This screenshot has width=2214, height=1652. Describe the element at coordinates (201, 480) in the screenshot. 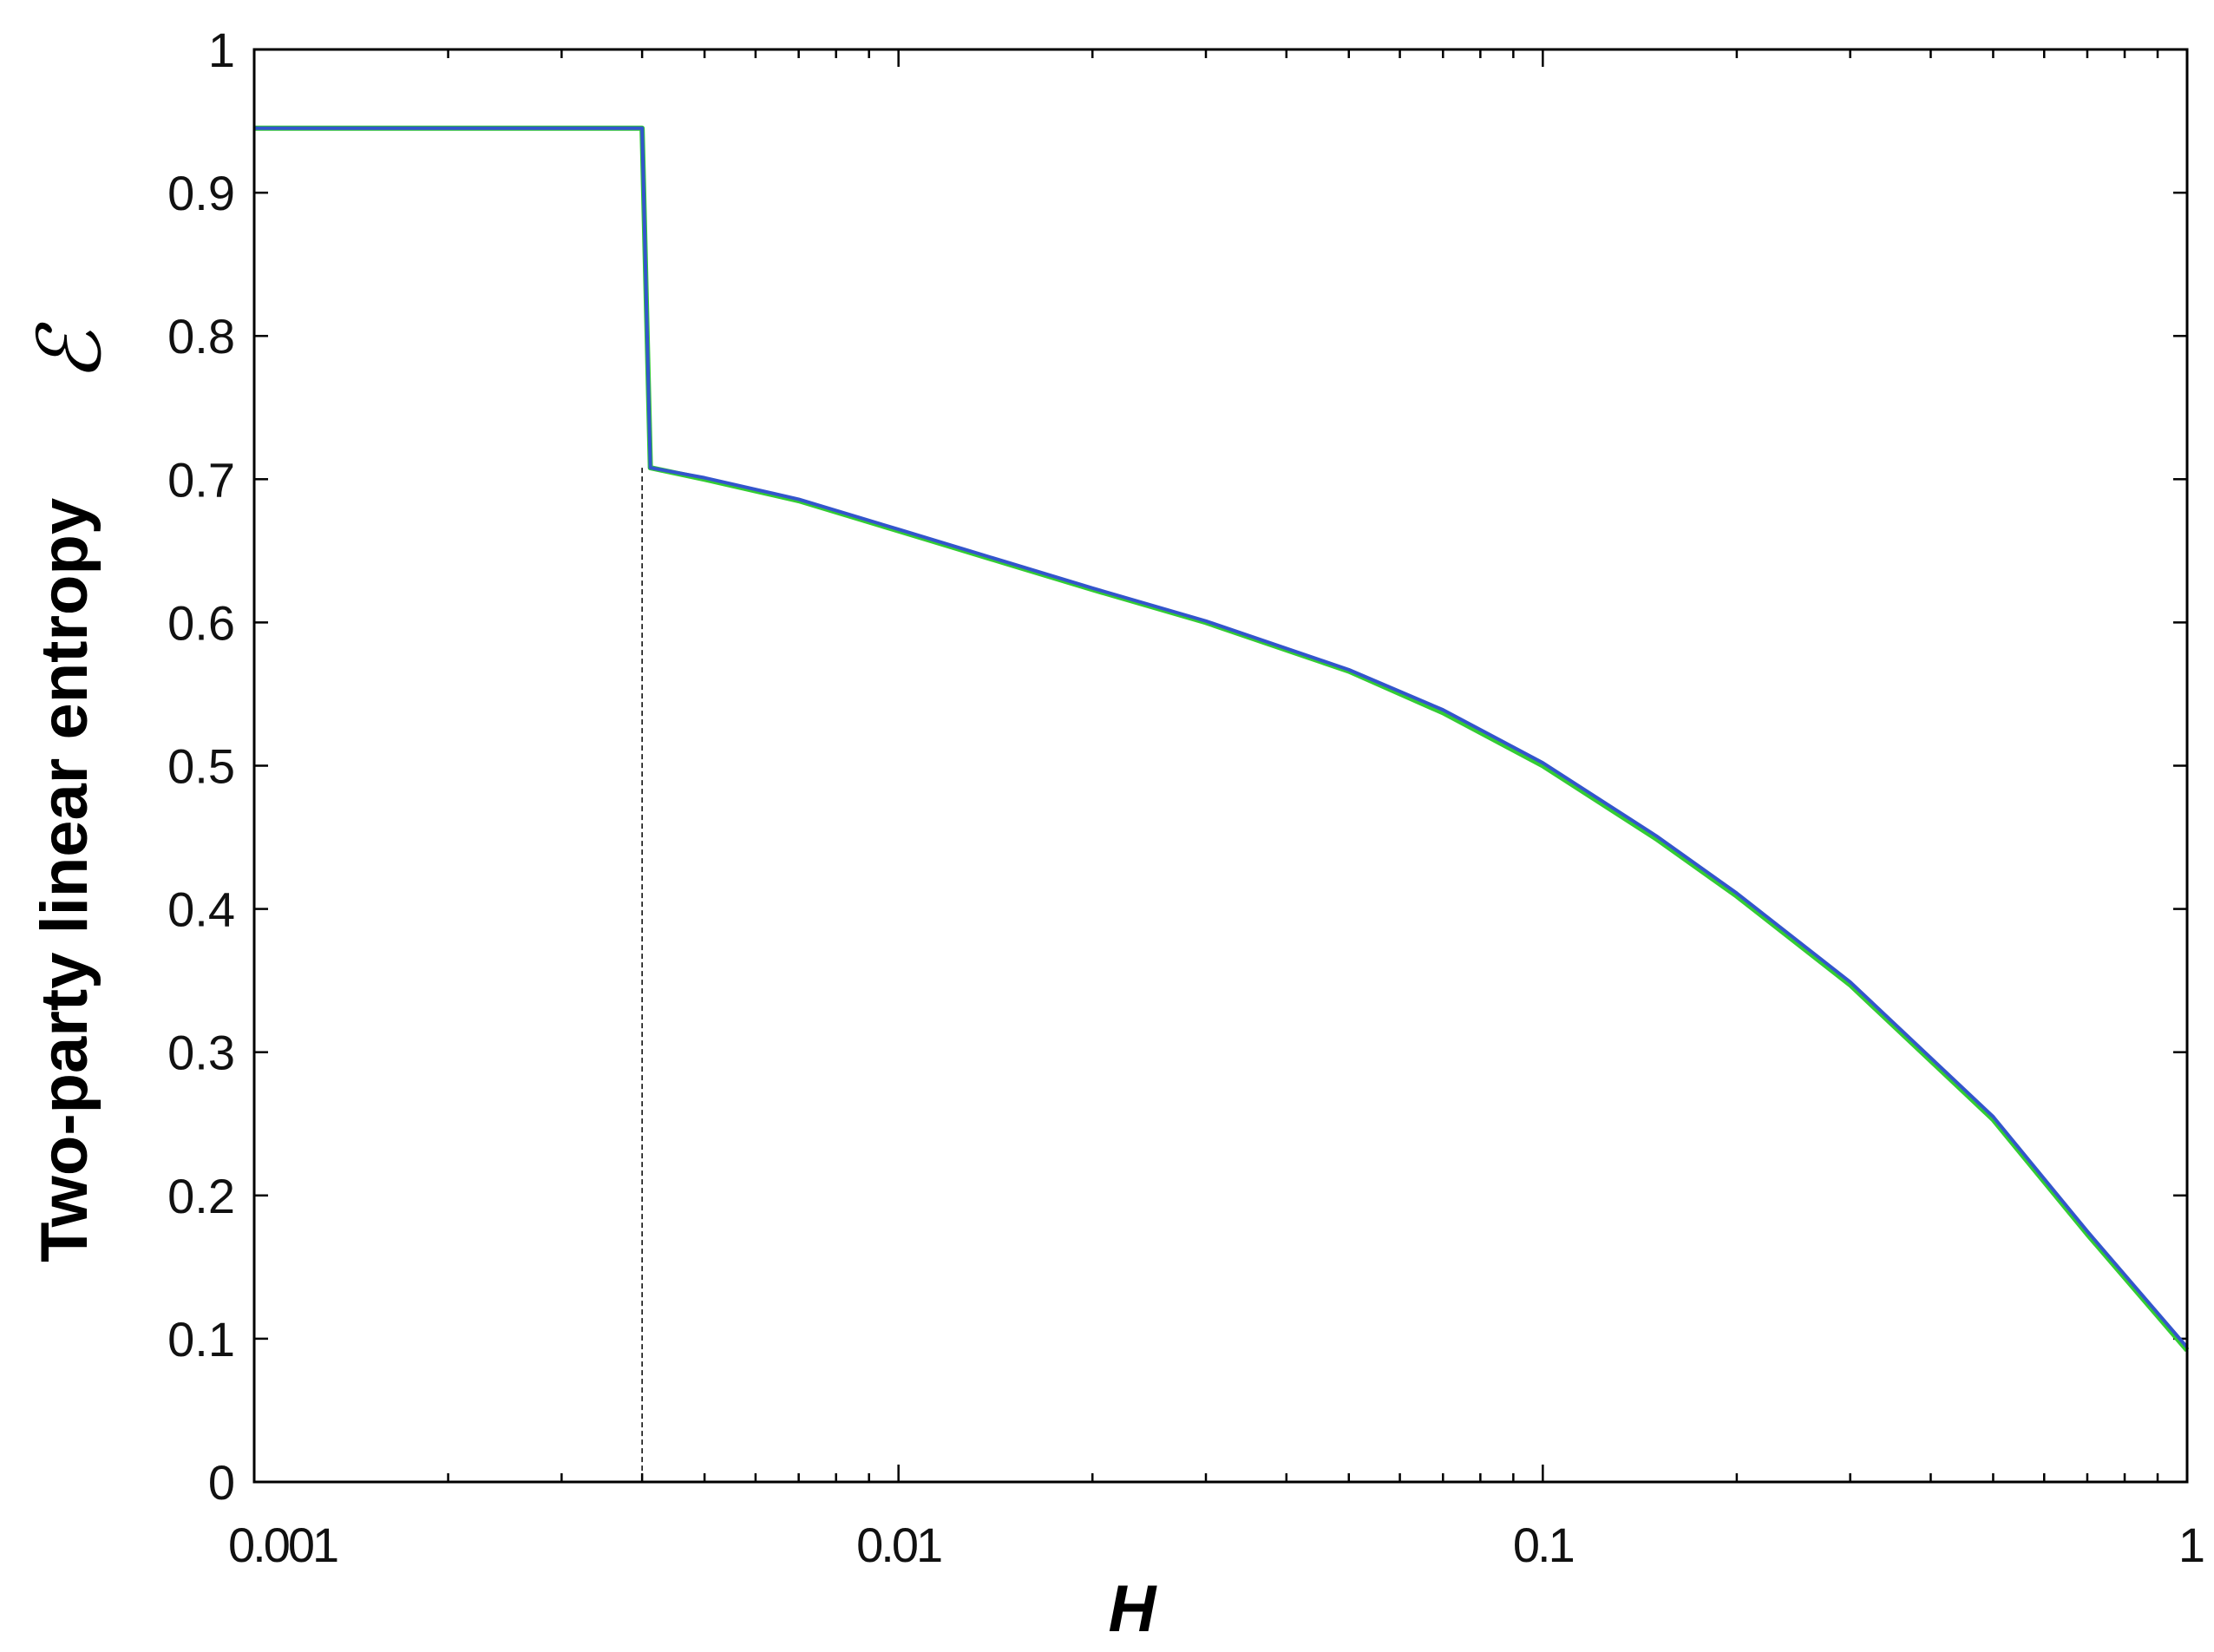

I see `y-tick-label: 0.7` at that location.